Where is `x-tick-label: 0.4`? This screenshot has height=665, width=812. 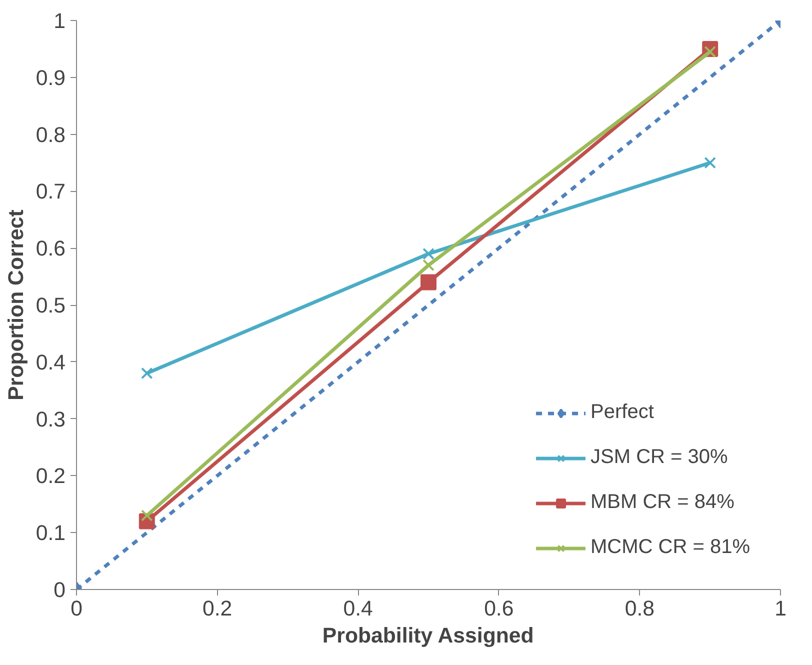 x-tick-label: 0.4 is located at coordinates (358, 608).